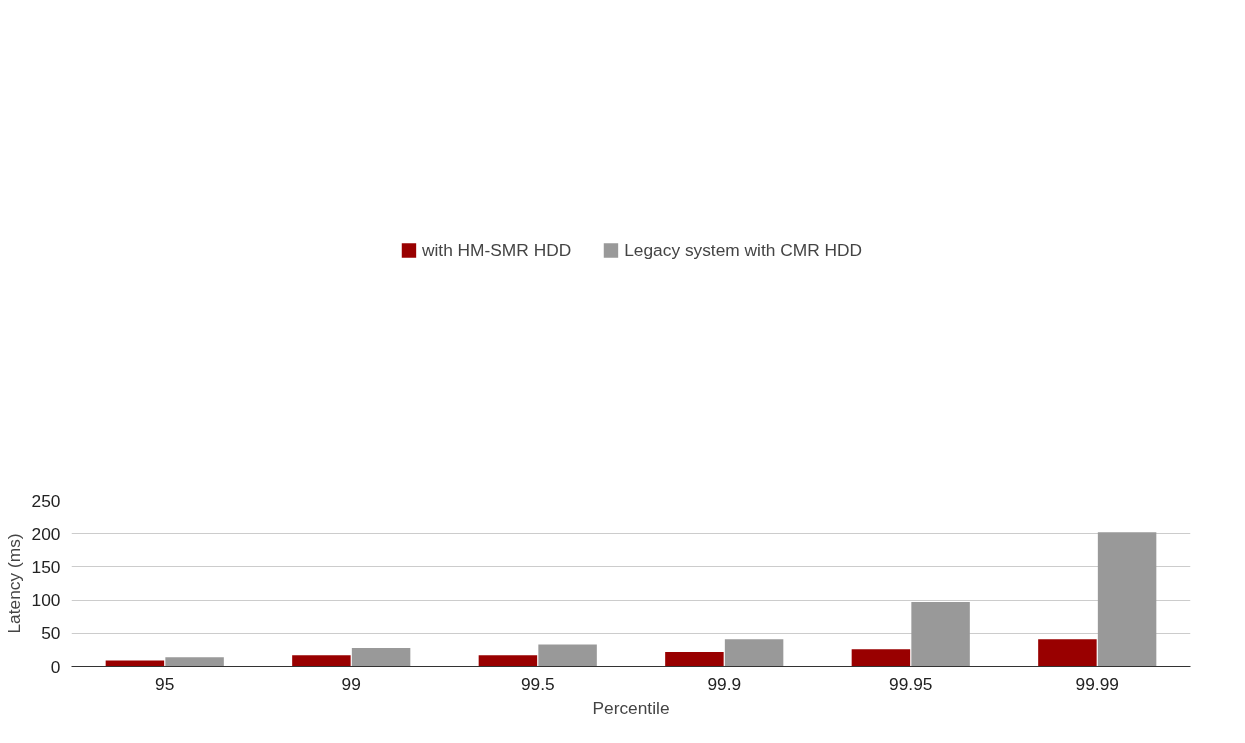 The width and height of the screenshot is (1245, 743). Describe the element at coordinates (631, 707) in the screenshot. I see `x-axis-title: Percentile` at that location.